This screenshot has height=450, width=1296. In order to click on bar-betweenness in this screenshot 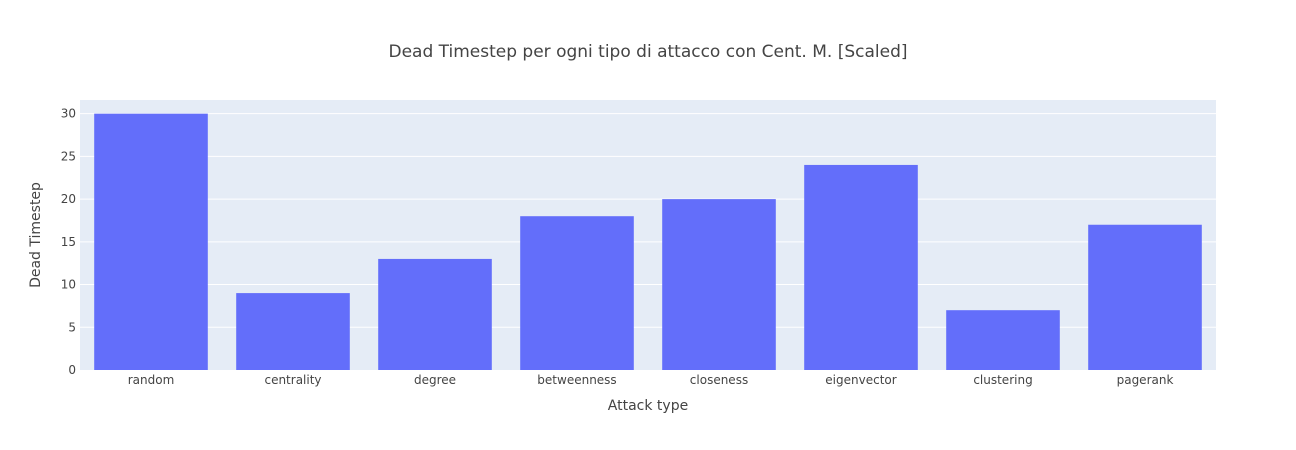, I will do `click(577, 293)`.